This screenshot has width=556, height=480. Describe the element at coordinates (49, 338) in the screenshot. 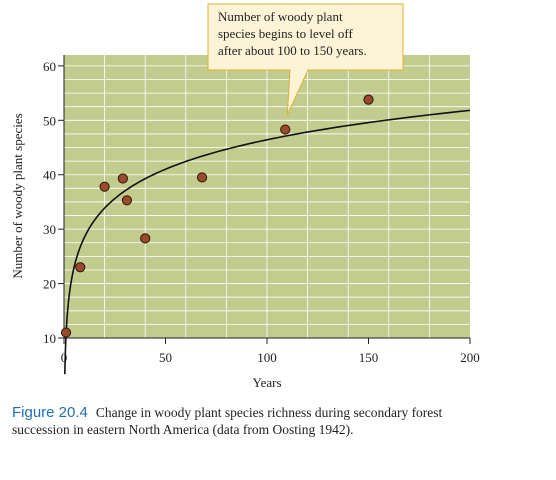

I see `y-tick-label: 10` at that location.